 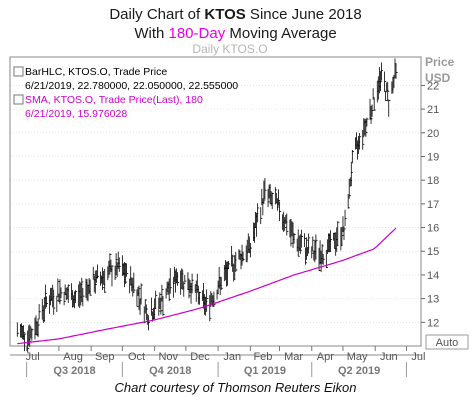 I want to click on x-month-label: Jan, so click(x=232, y=357).